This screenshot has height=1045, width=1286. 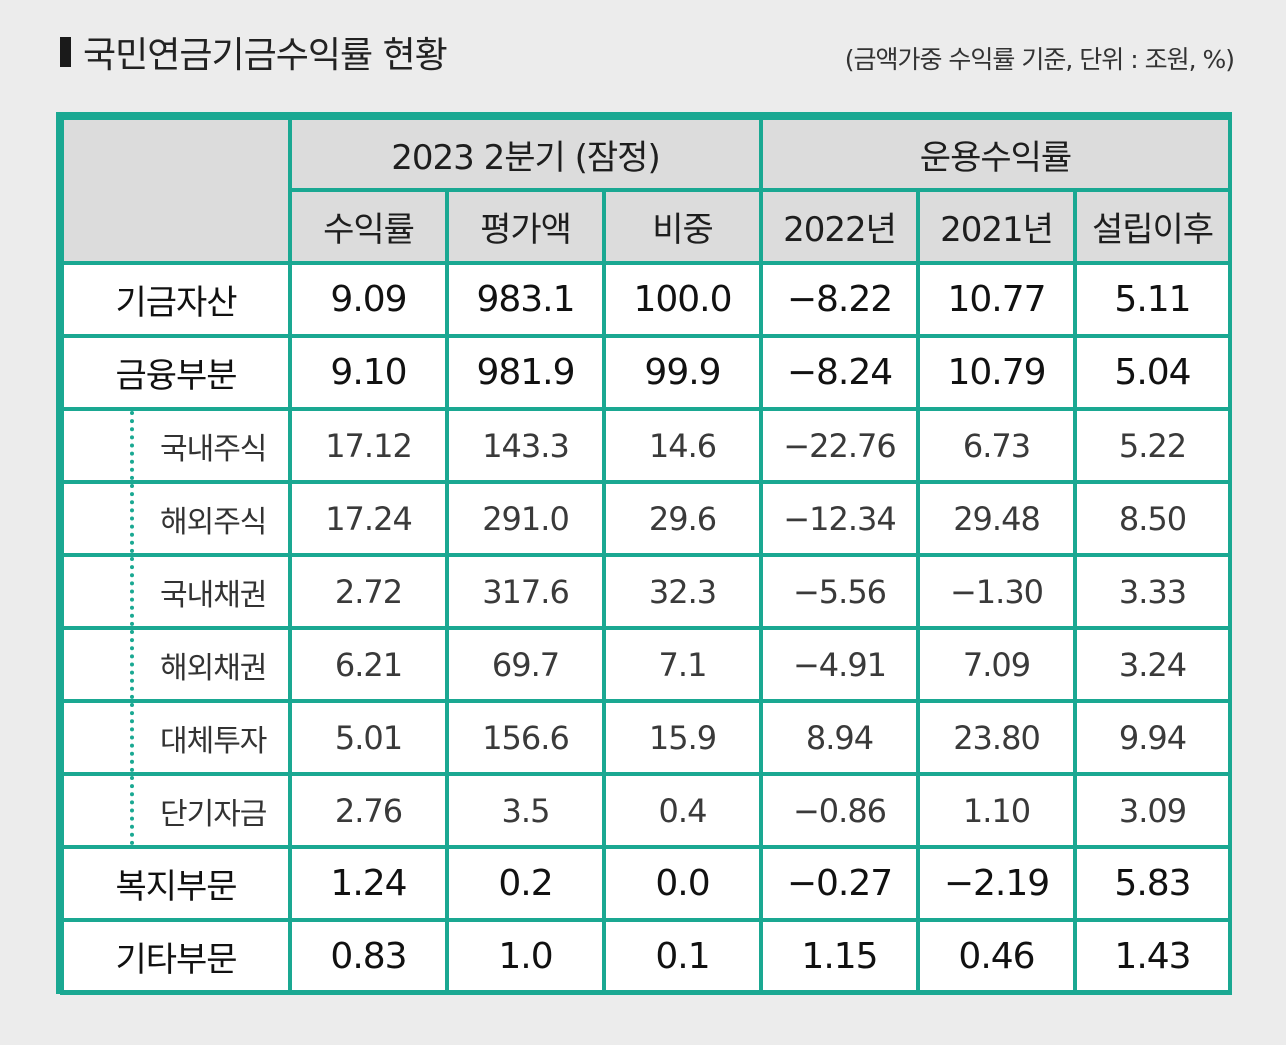 I want to click on row-label: 기금자산, so click(x=176, y=299).